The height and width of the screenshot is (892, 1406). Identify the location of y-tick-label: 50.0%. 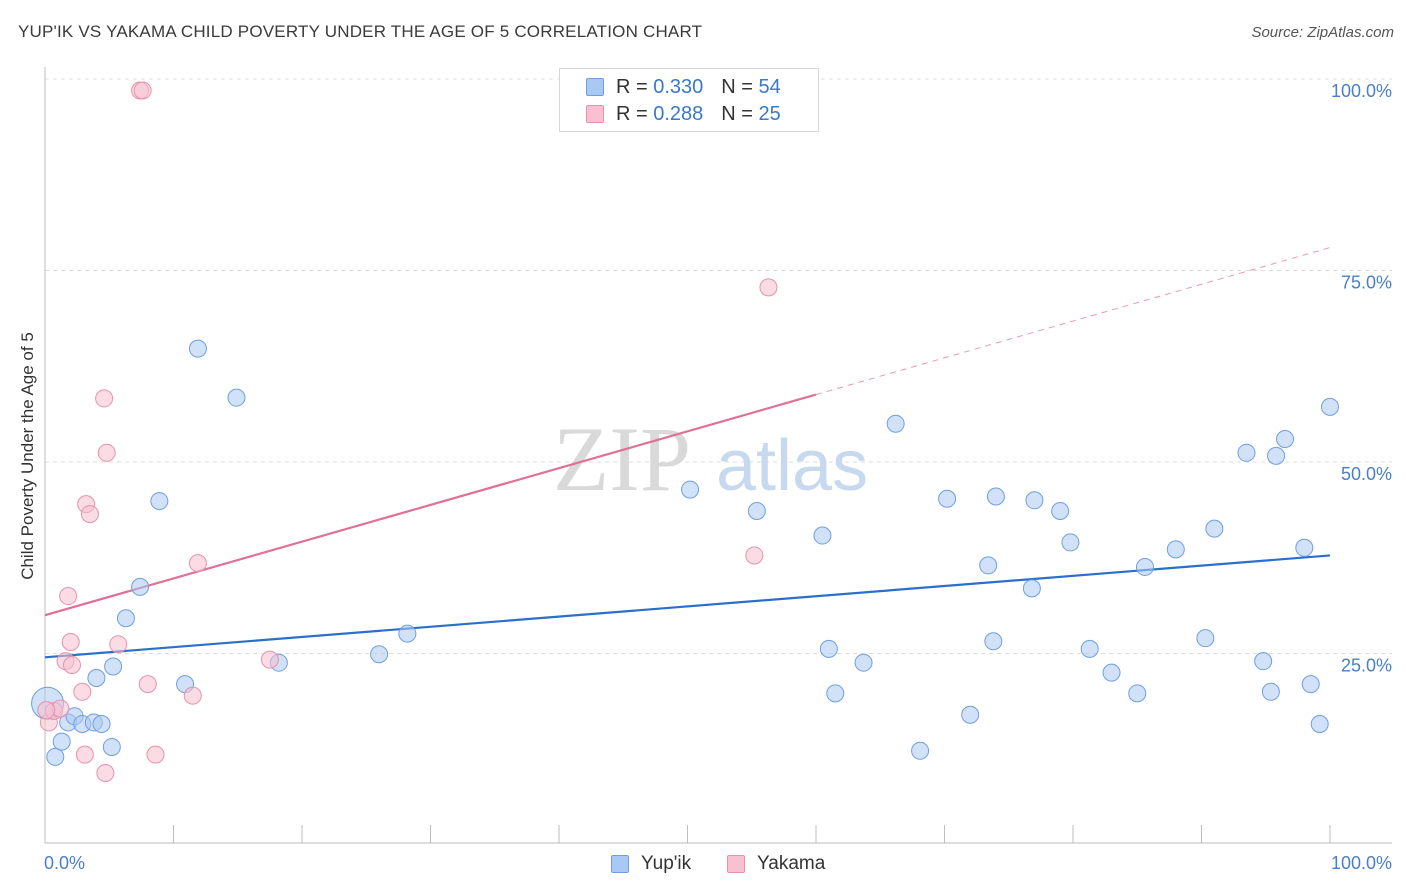
(1366, 474).